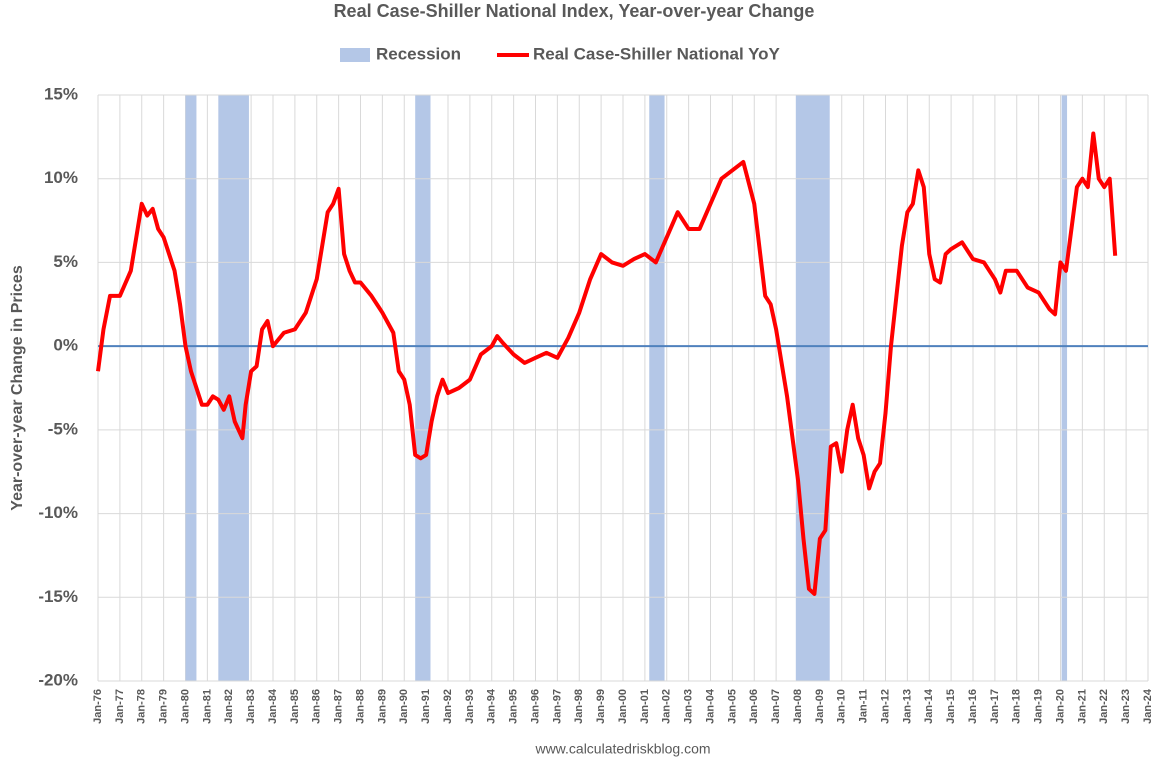 Image resolution: width=1160 pixels, height=765 pixels. I want to click on x-tick-label: Jan-12, so click(885, 706).